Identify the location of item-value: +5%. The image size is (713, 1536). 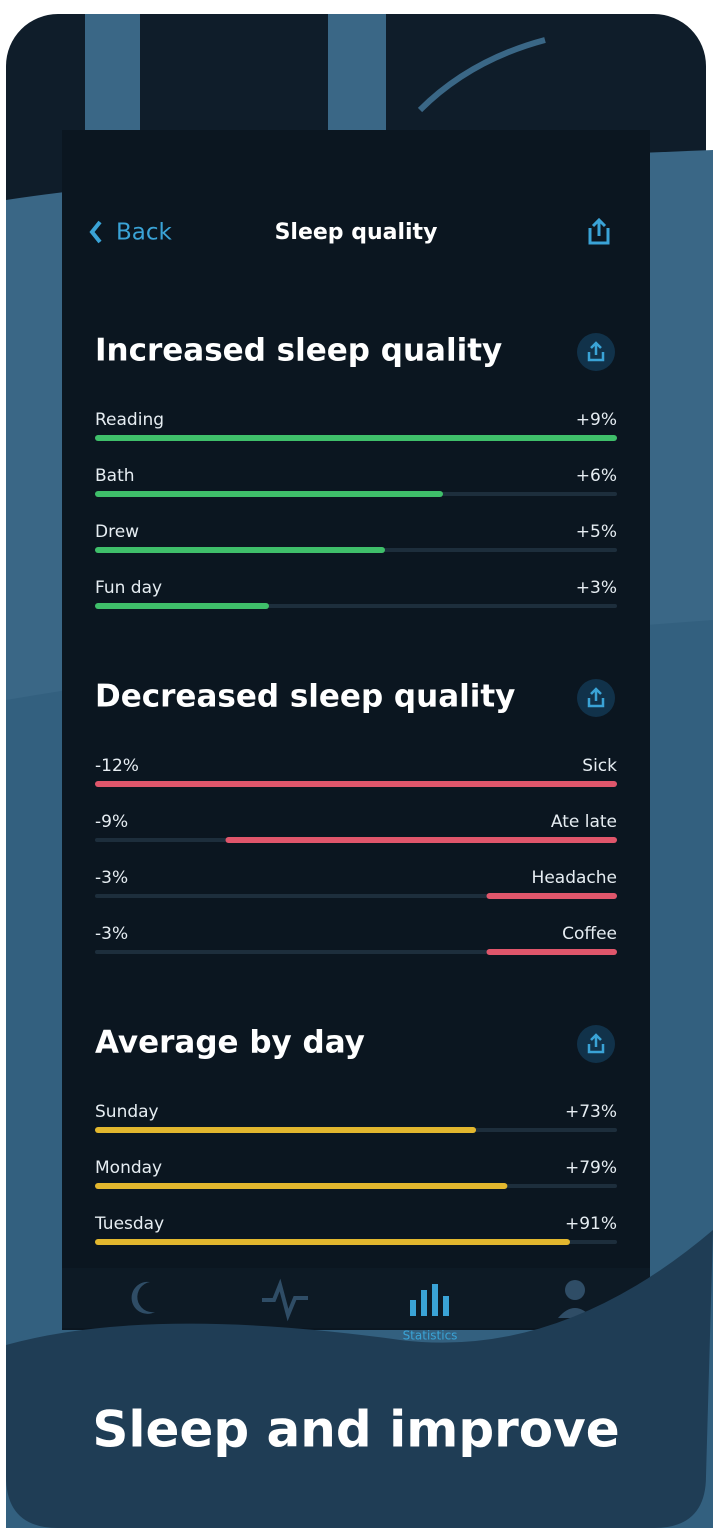
(596, 532).